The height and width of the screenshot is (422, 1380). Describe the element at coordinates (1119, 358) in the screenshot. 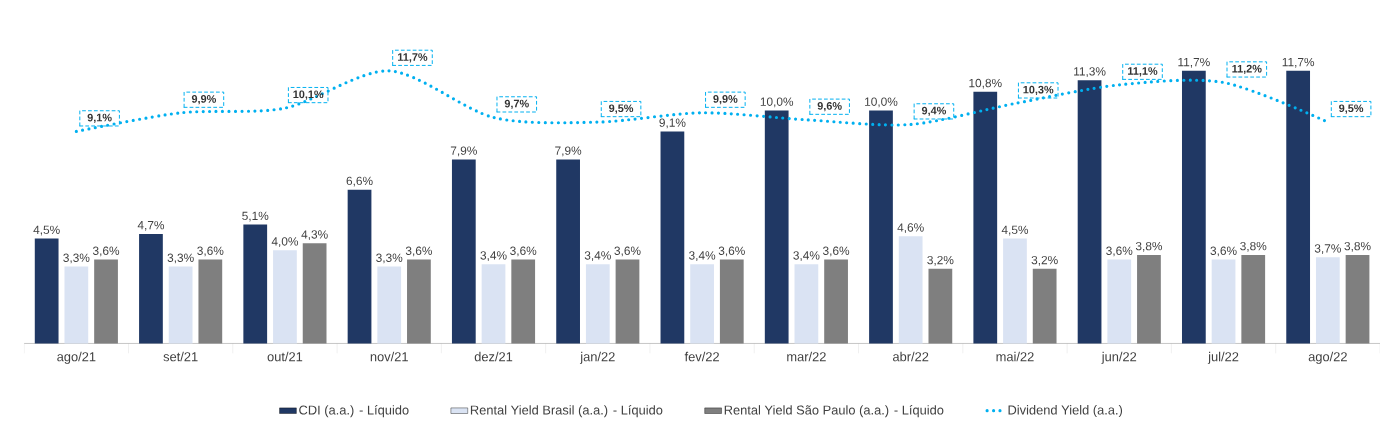

I see `x-tick-label: jun/22` at that location.